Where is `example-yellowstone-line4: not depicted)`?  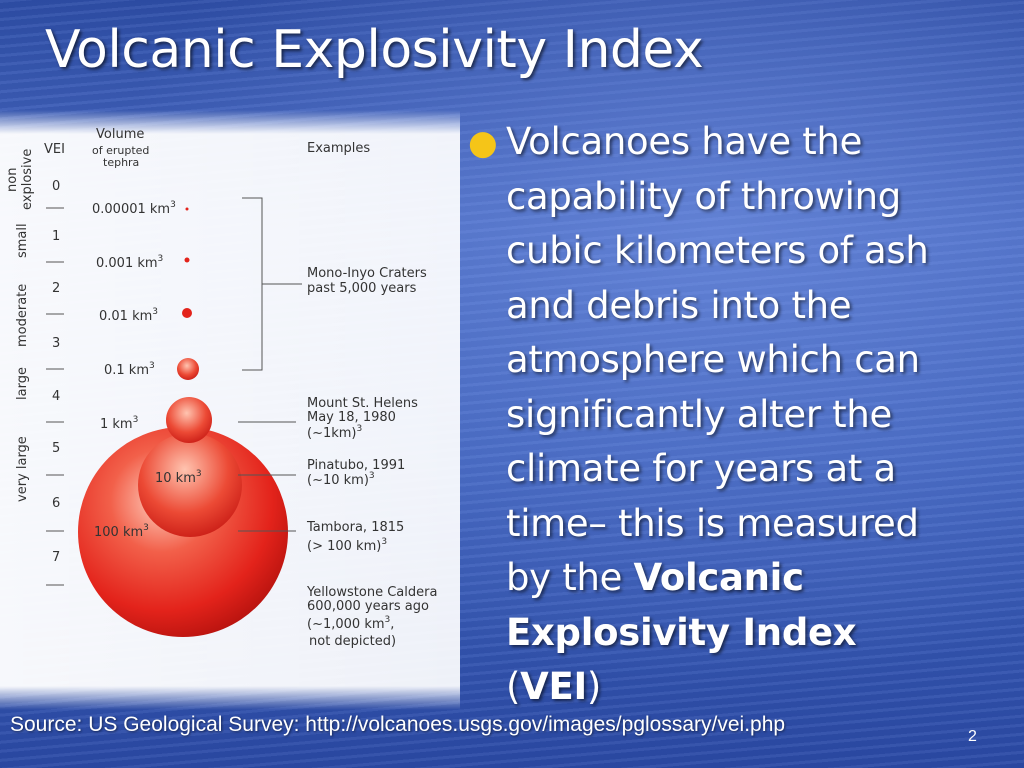 example-yellowstone-line4: not depicted) is located at coordinates (352, 641).